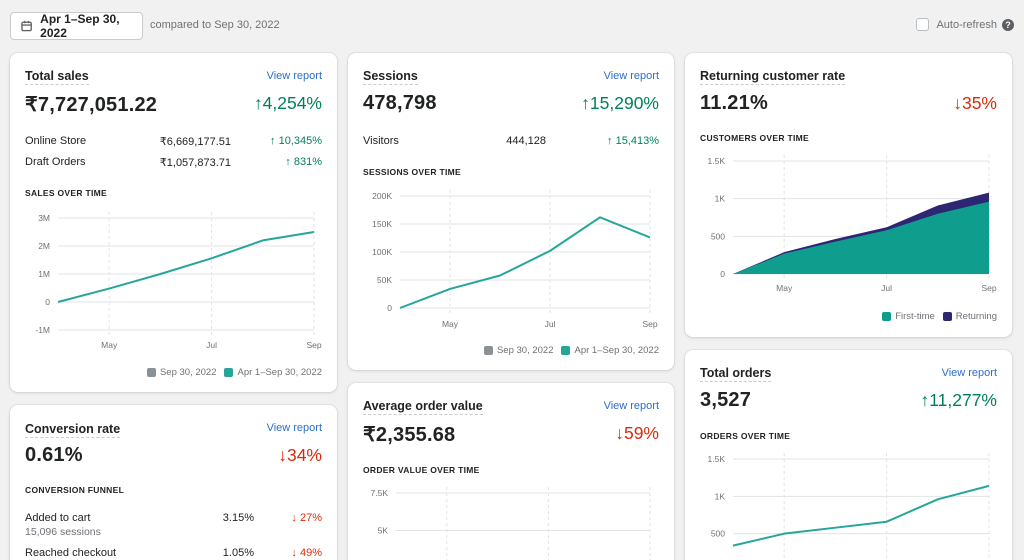 This screenshot has height=560, width=1024. What do you see at coordinates (238, 553) in the screenshot?
I see `row-value: 1.05%` at bounding box center [238, 553].